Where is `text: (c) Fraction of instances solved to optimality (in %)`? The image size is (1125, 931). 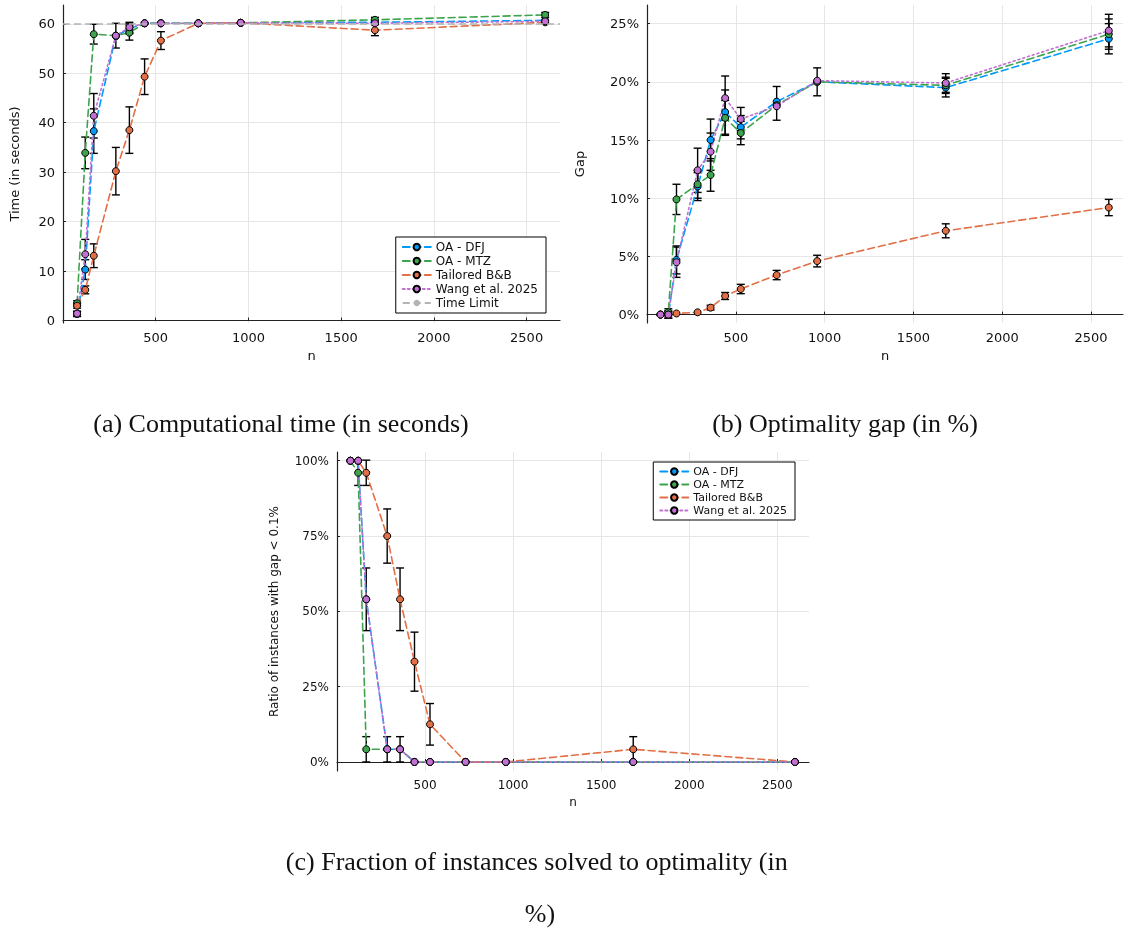
text: (c) Fraction of instances solved to optimality (in %) is located at coordinates (540, 887).